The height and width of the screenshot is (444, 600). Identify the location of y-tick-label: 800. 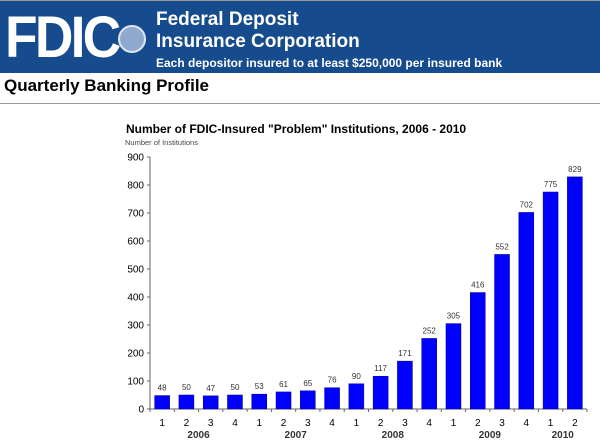
(135, 186).